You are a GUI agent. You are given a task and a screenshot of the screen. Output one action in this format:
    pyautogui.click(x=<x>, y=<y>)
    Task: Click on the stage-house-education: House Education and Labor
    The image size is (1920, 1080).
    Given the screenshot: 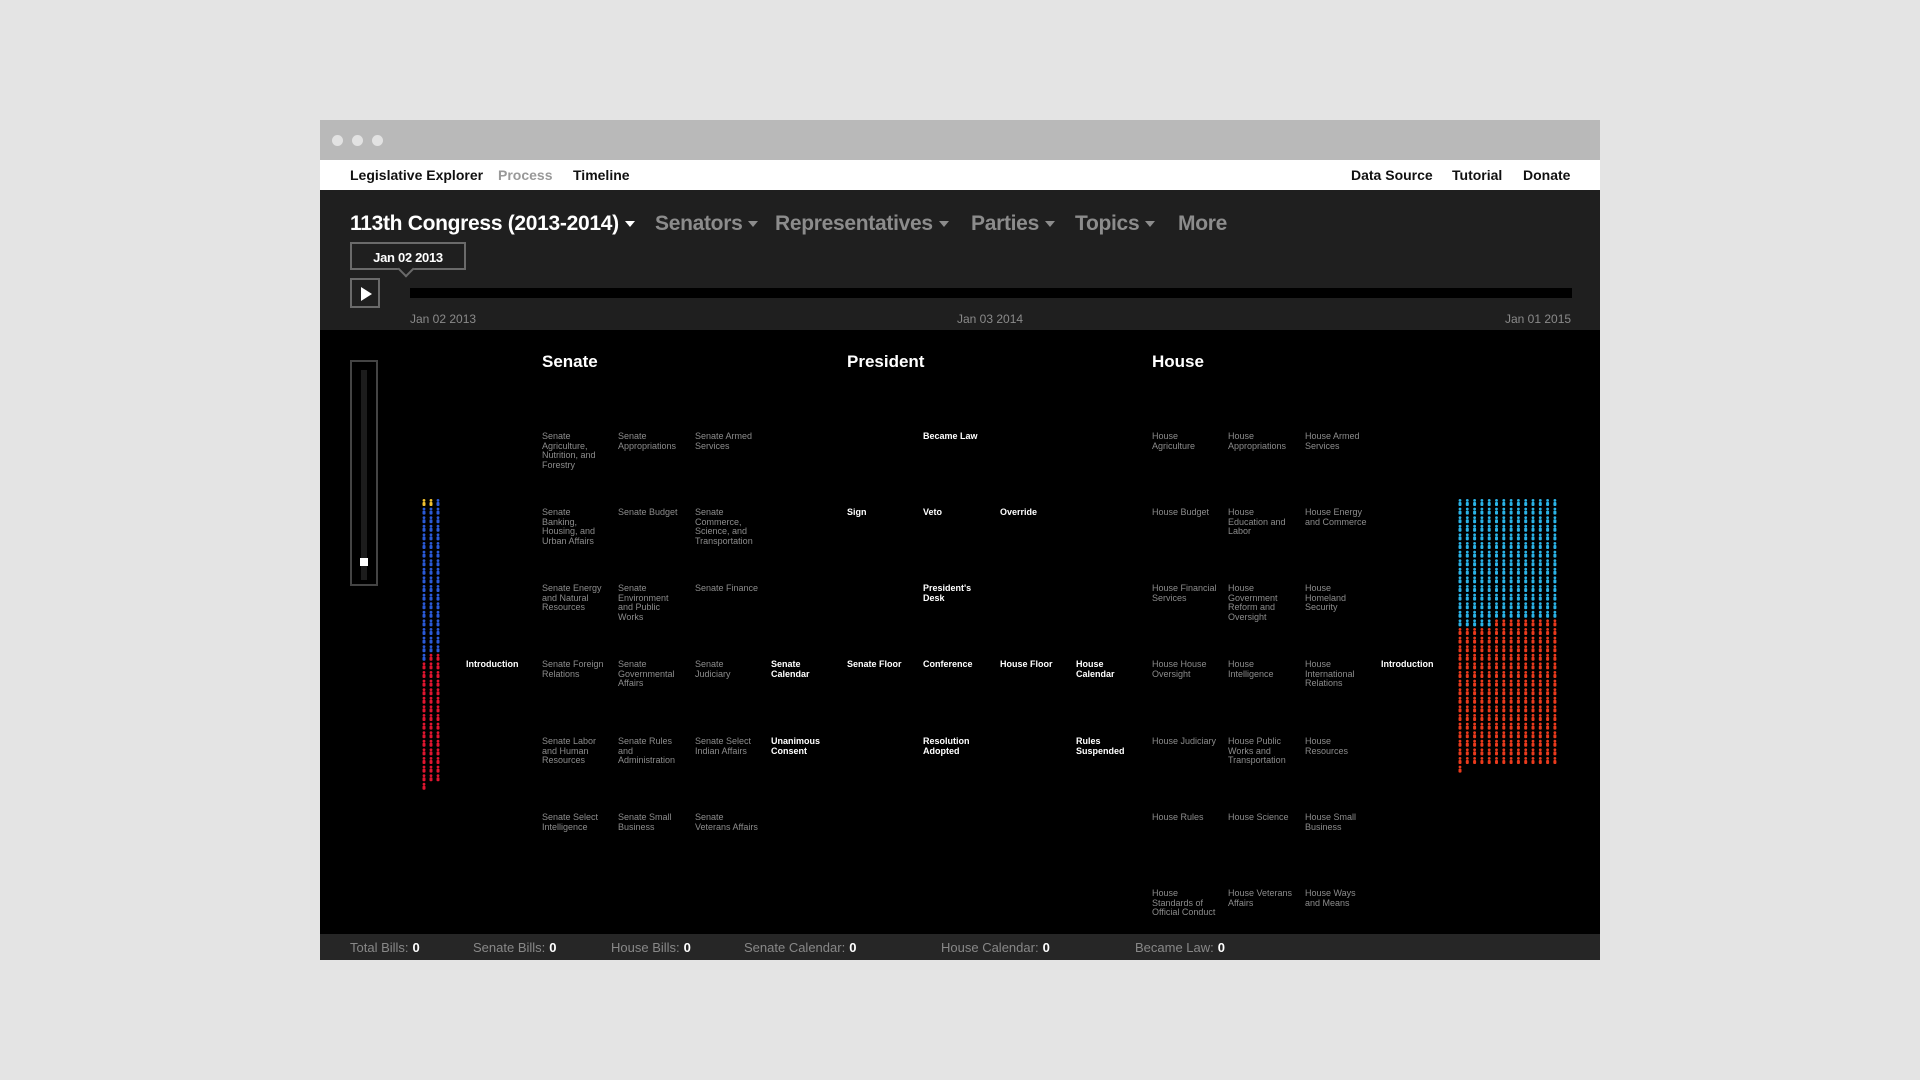 What is the action you would take?
    pyautogui.click(x=1257, y=521)
    